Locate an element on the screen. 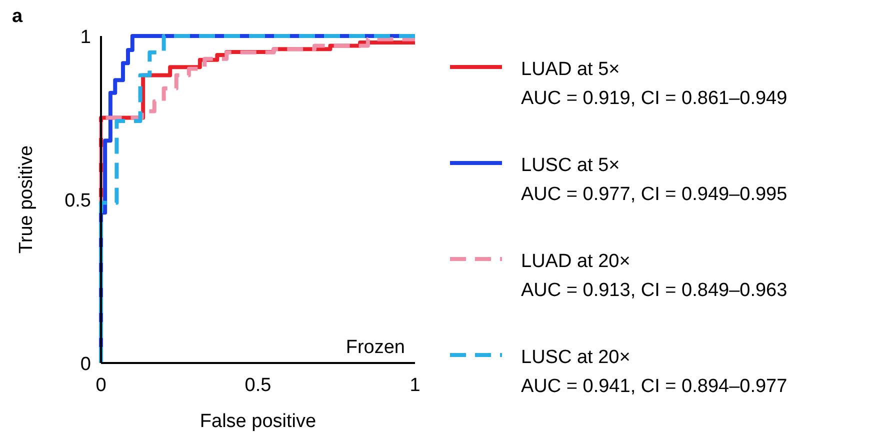 The height and width of the screenshot is (438, 894). x-axis-title: False positive is located at coordinates (258, 421).